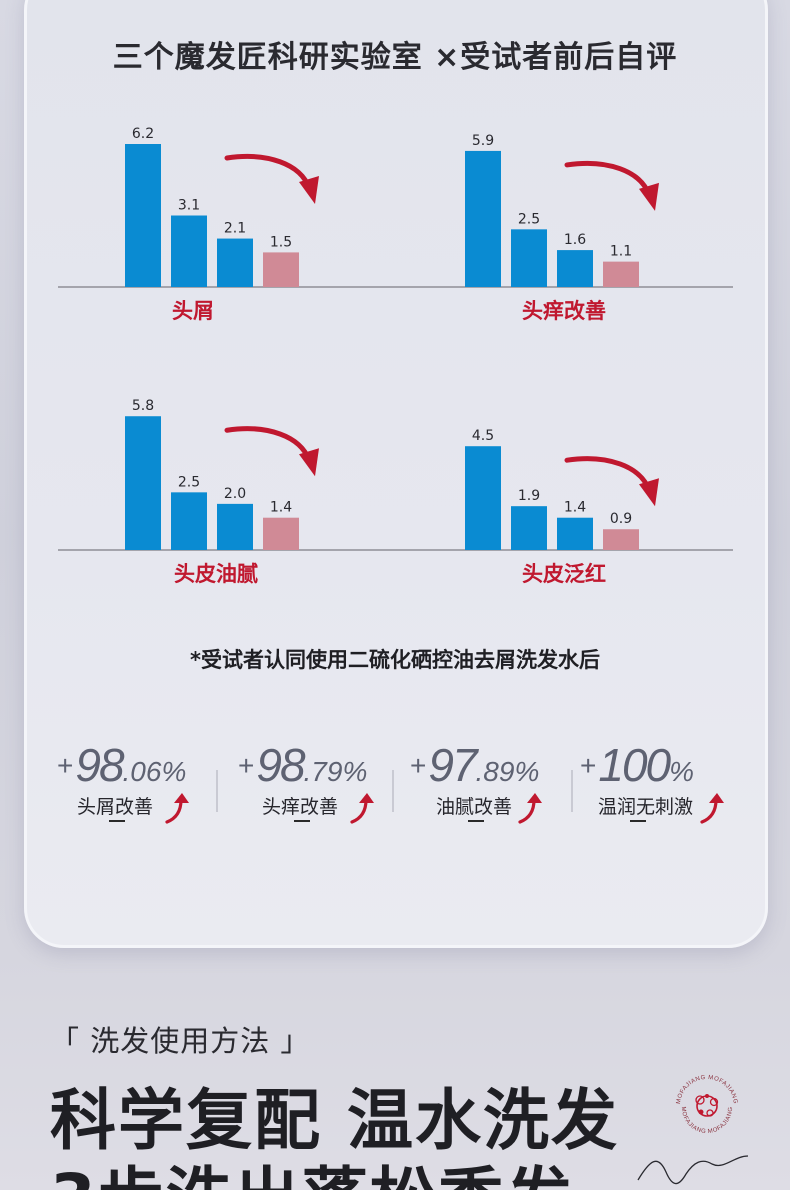 The width and height of the screenshot is (790, 1190). Describe the element at coordinates (235, 494) in the screenshot. I see `bar-value-label: 2.0` at that location.